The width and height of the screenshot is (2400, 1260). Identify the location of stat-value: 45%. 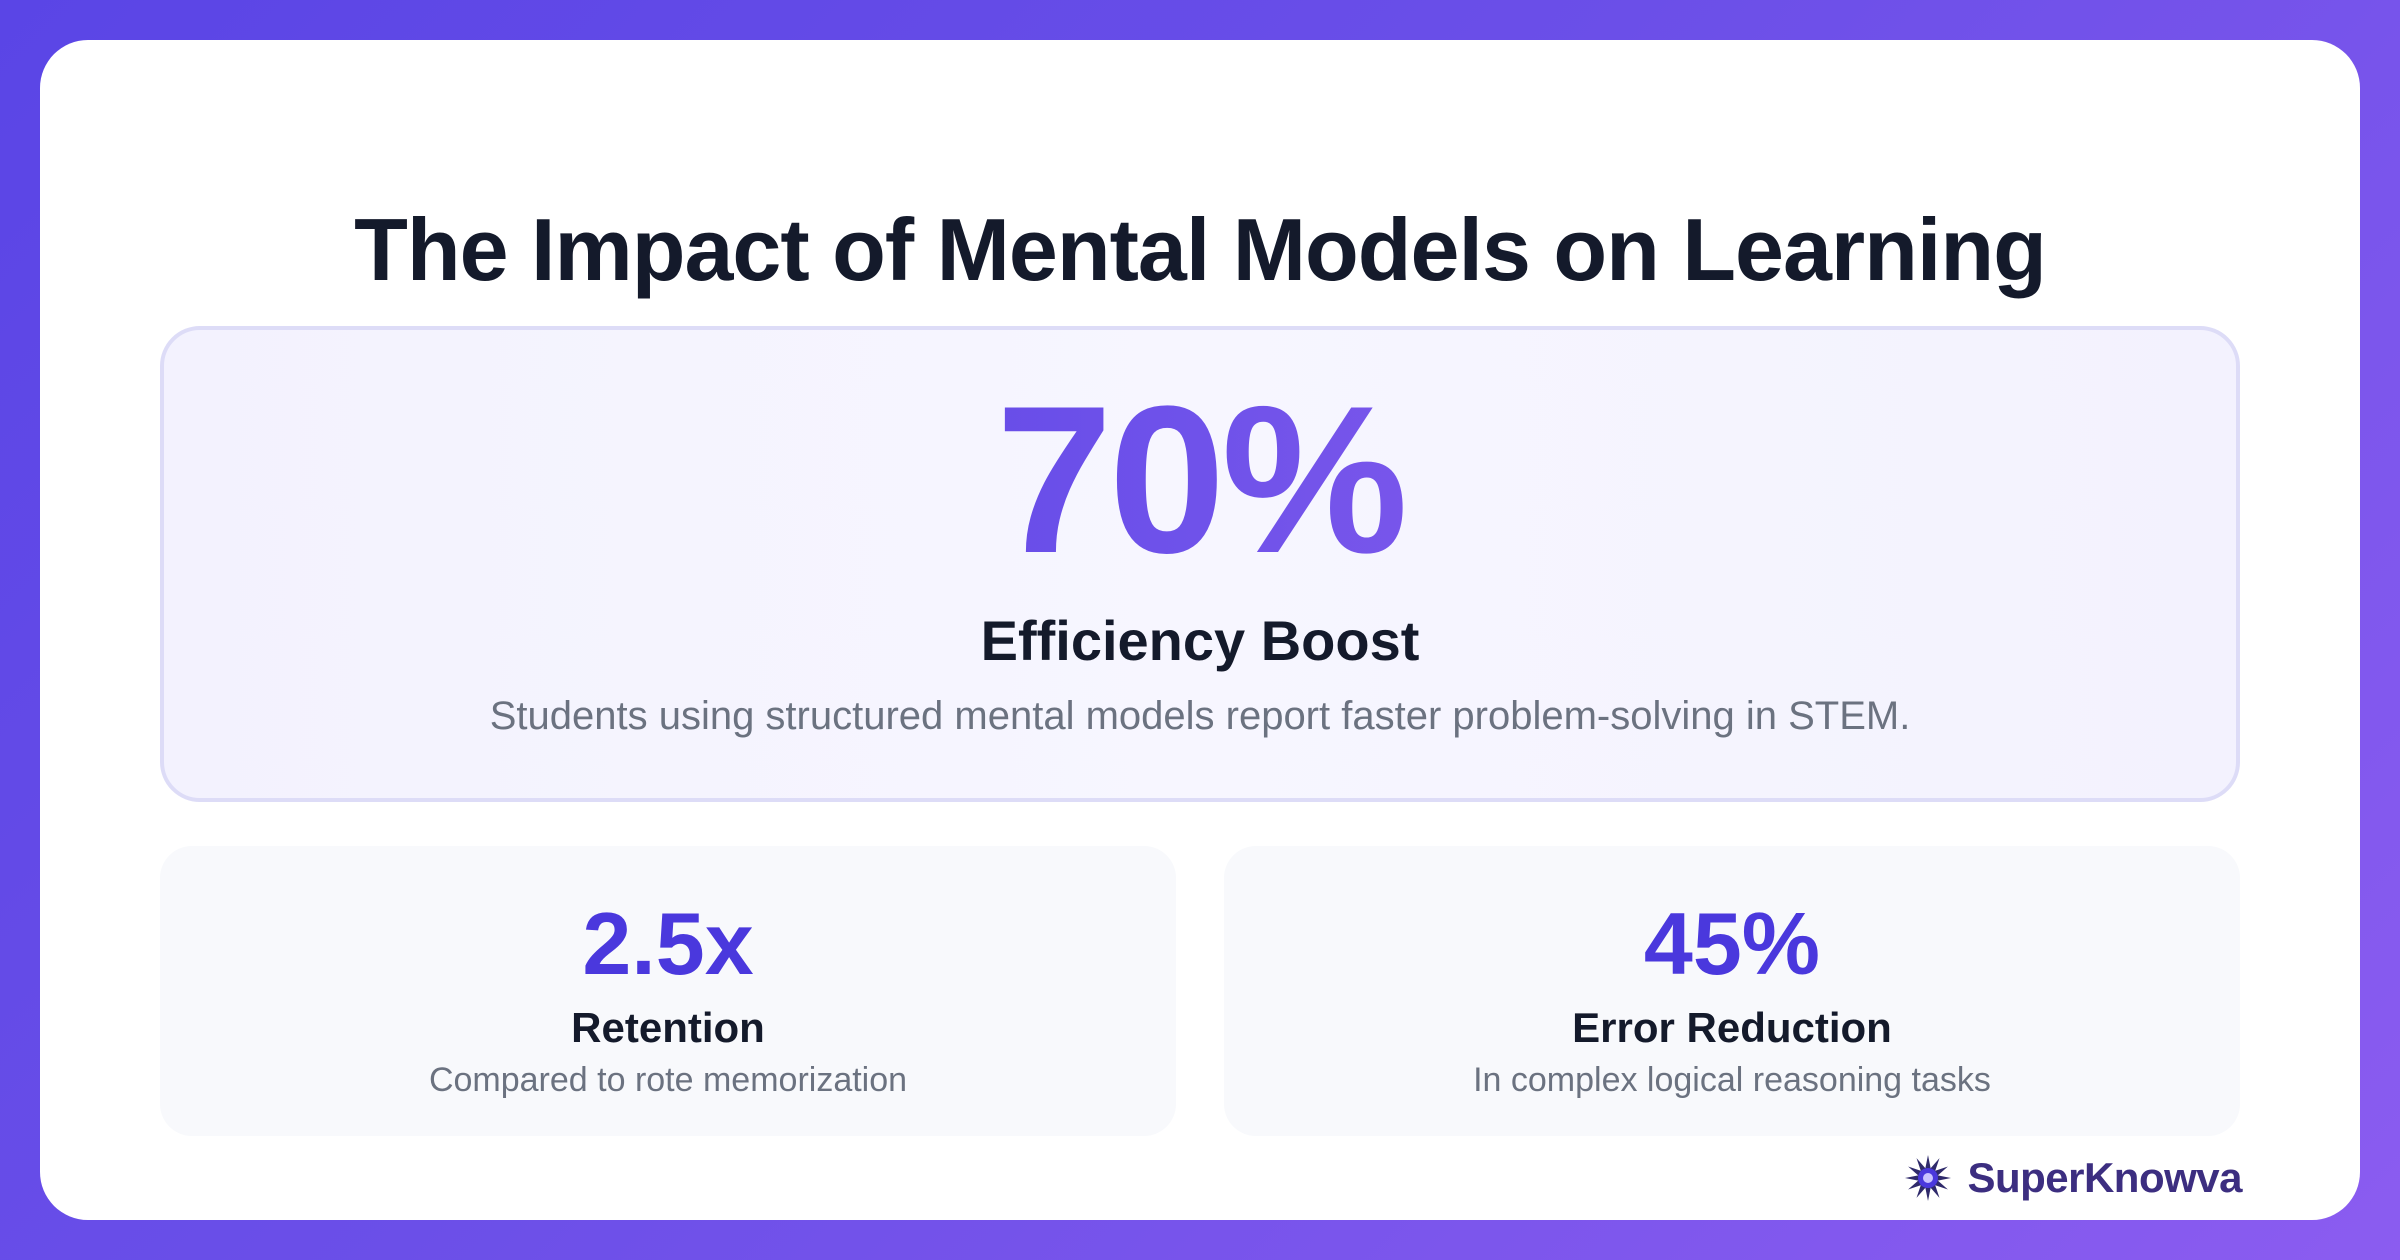
(1732, 943).